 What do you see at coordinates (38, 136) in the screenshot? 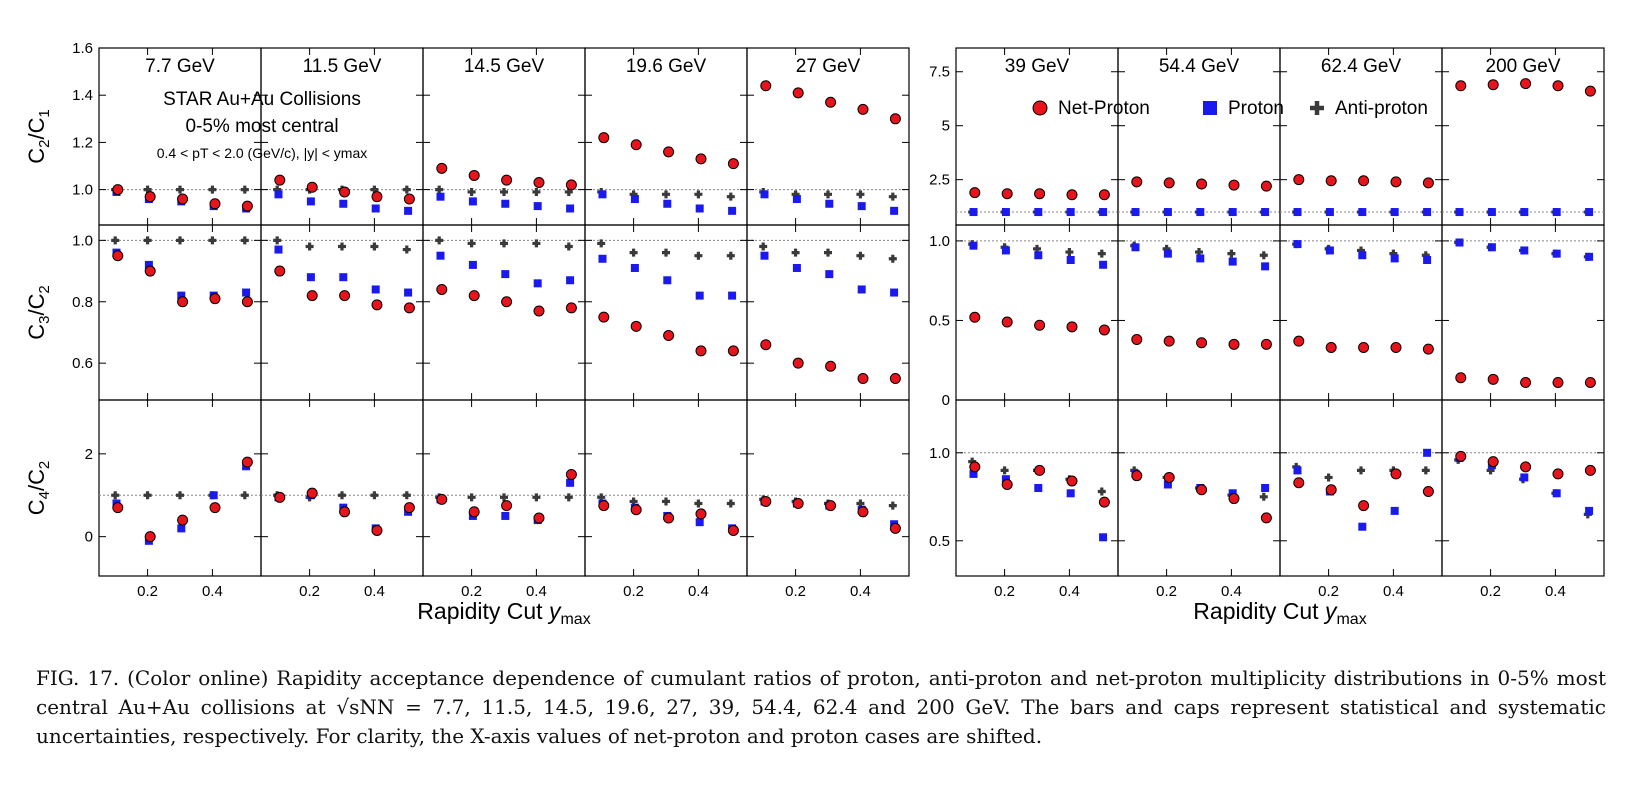
I see `y-axis-label-c2-c1: C2/C1` at bounding box center [38, 136].